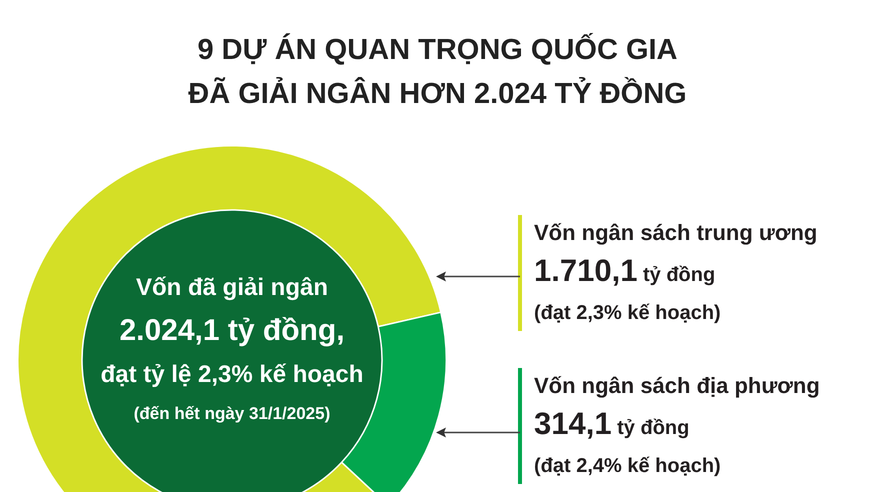 The image size is (875, 492). I want to click on slice-label: Vốn ngân sách địa phương, so click(677, 386).